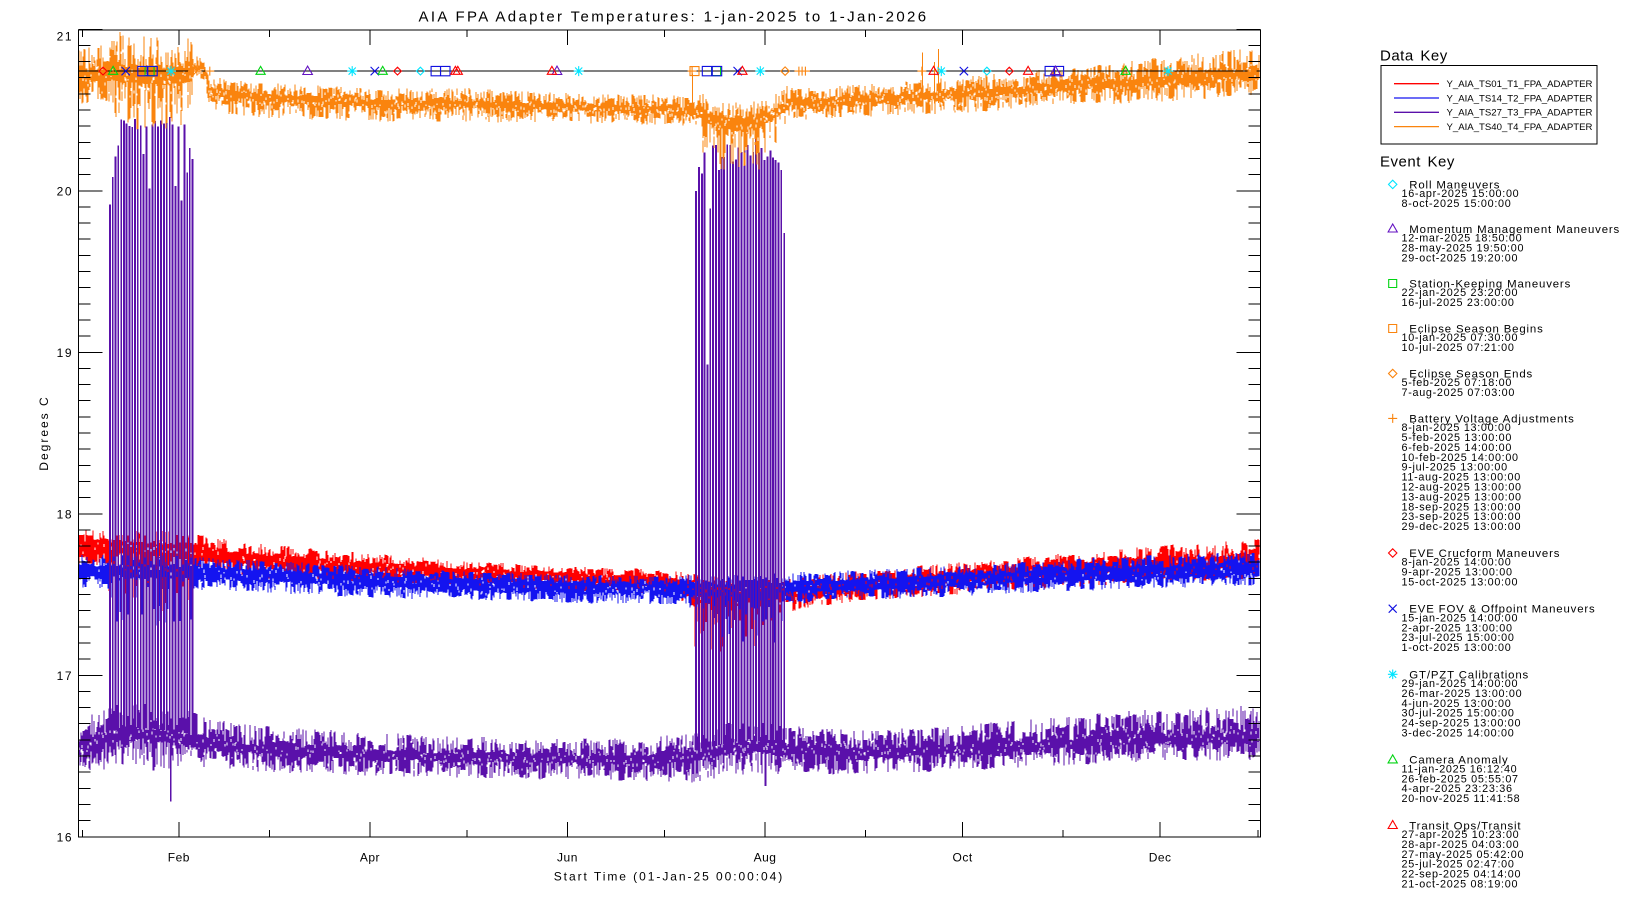 The height and width of the screenshot is (900, 1650). I want to click on svg-text: Aug, so click(765, 858).